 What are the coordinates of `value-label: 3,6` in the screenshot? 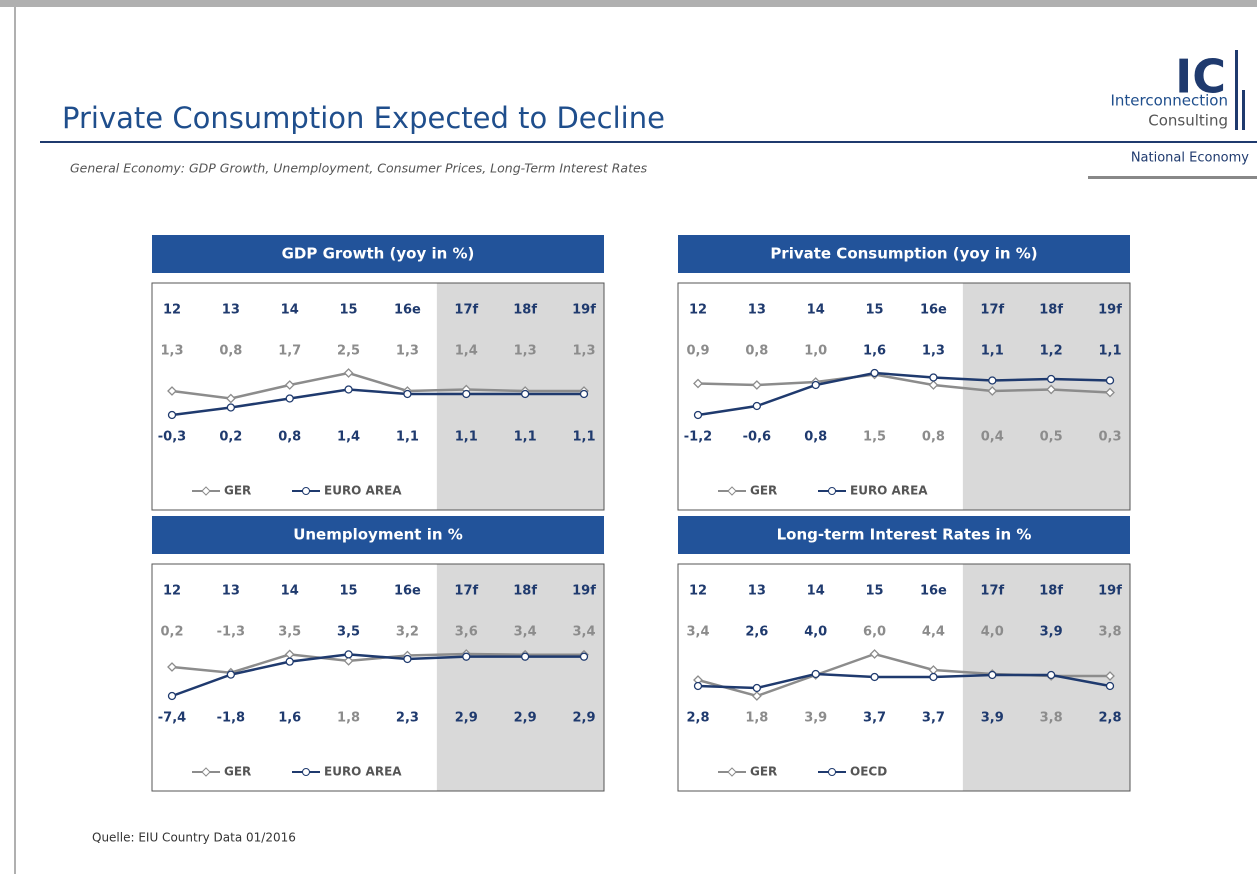 It's located at (466, 632).